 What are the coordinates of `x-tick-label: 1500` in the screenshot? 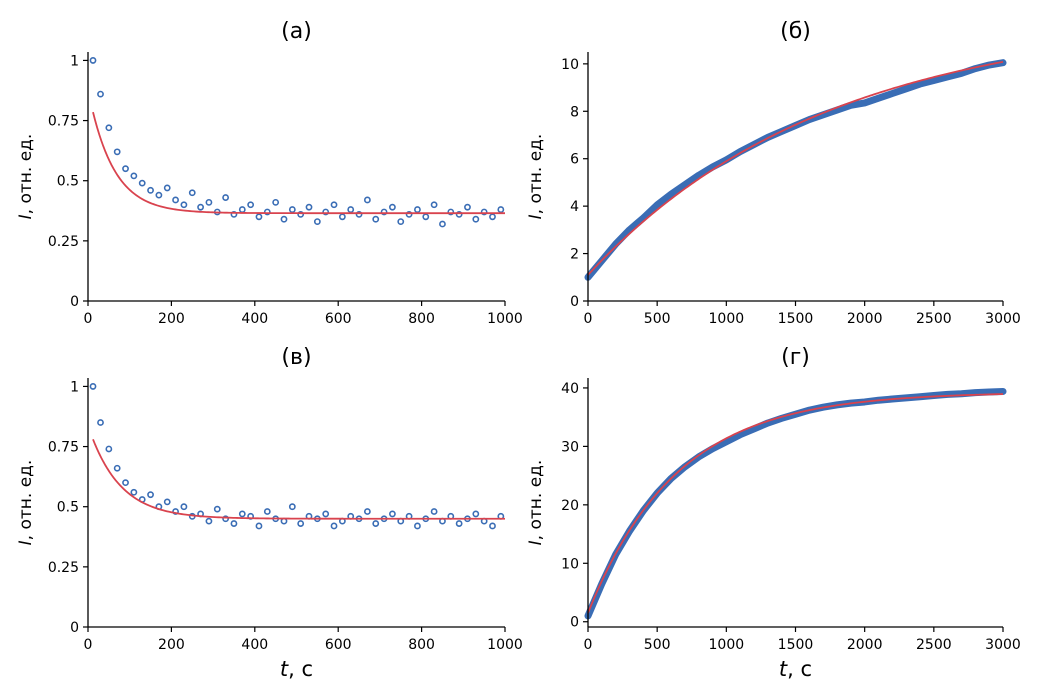 It's located at (796, 319).